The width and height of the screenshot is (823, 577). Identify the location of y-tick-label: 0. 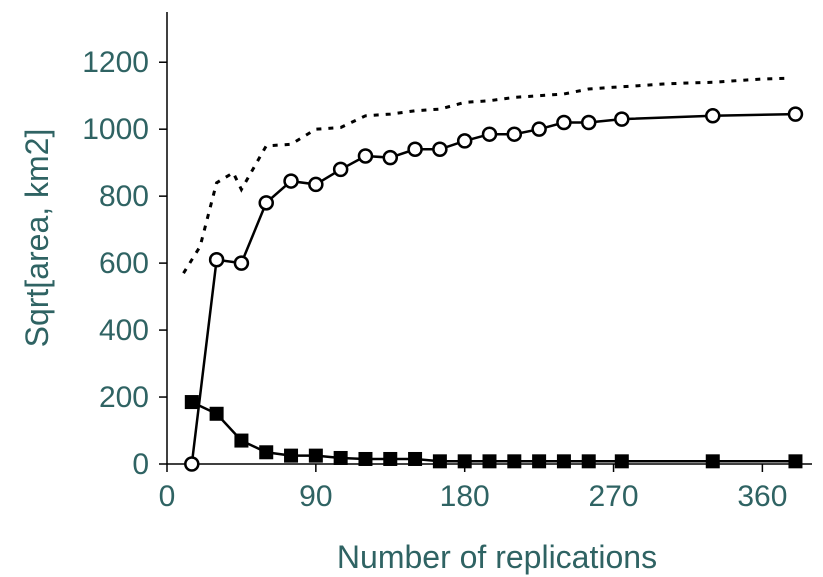
(140, 464).